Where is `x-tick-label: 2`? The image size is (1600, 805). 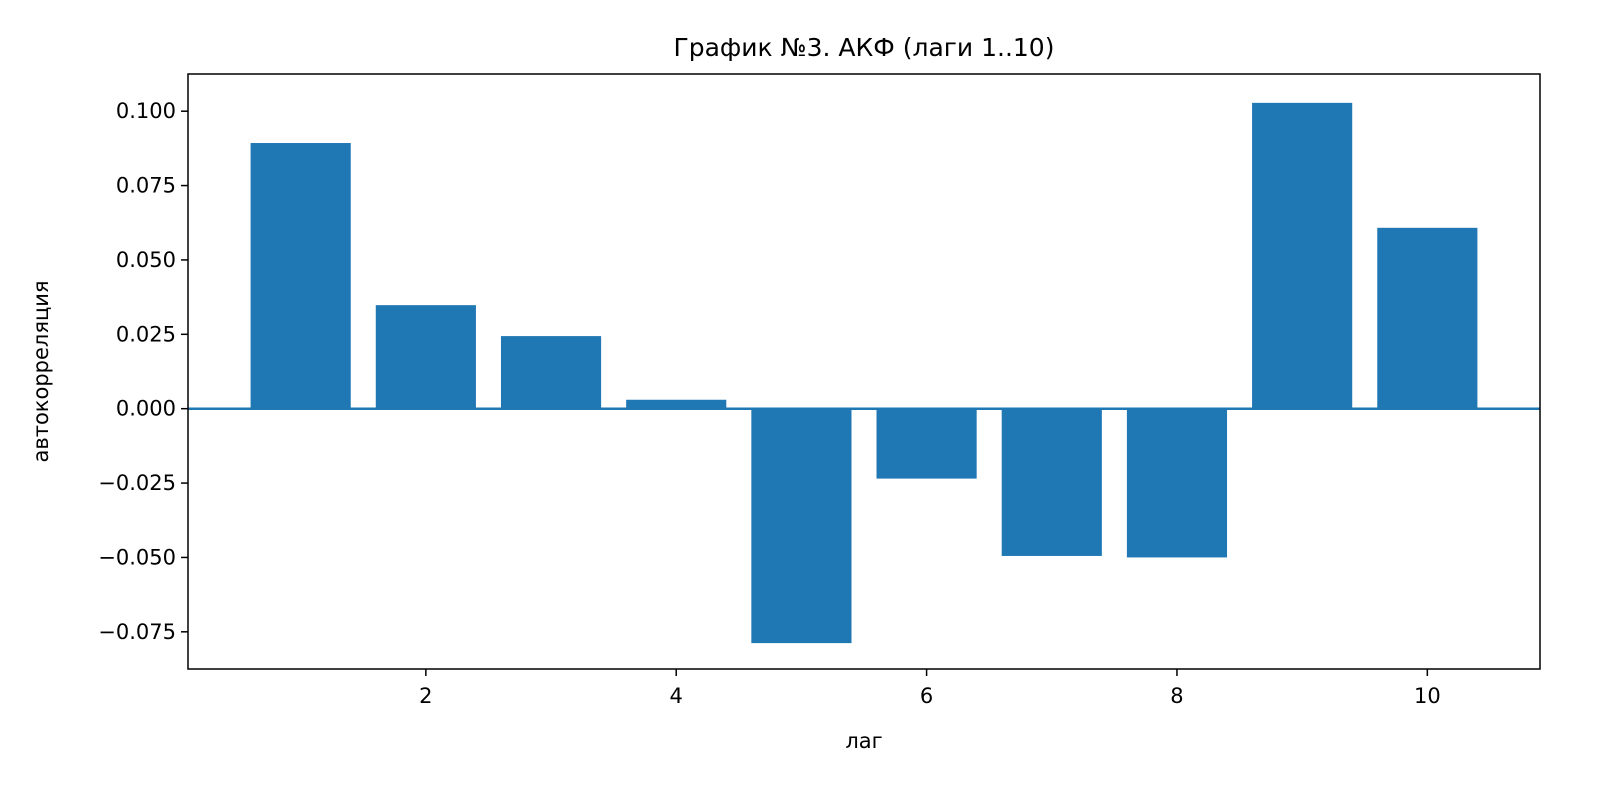
x-tick-label: 2 is located at coordinates (425, 696).